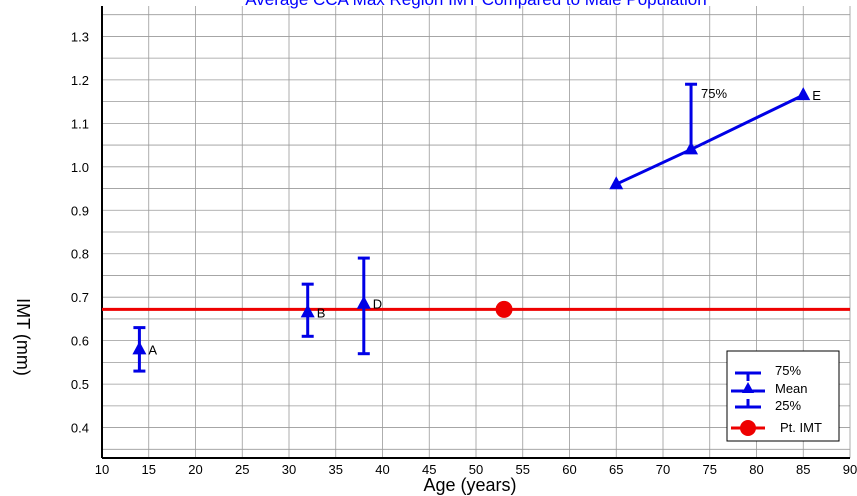 The width and height of the screenshot is (857, 496). Describe the element at coordinates (80, 80) in the screenshot. I see `y-tick-label: 1.2` at that location.